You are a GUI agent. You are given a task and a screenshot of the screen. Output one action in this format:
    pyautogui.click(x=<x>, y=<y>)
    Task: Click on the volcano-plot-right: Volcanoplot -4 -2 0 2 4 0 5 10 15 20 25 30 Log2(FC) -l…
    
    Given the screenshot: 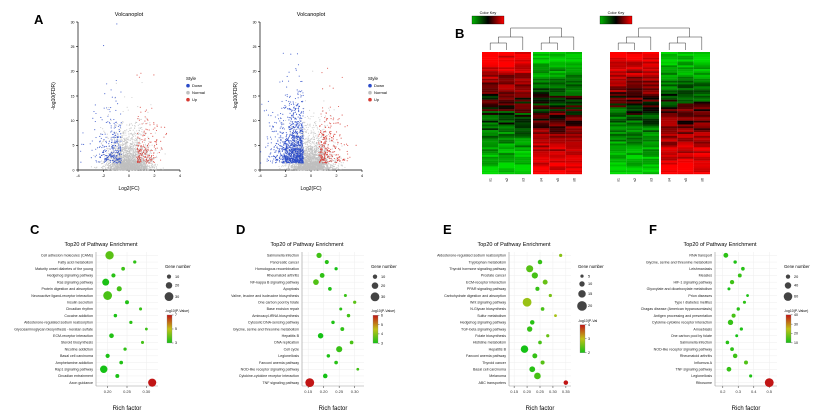 What is the action you would take?
    pyautogui.click(x=318, y=102)
    